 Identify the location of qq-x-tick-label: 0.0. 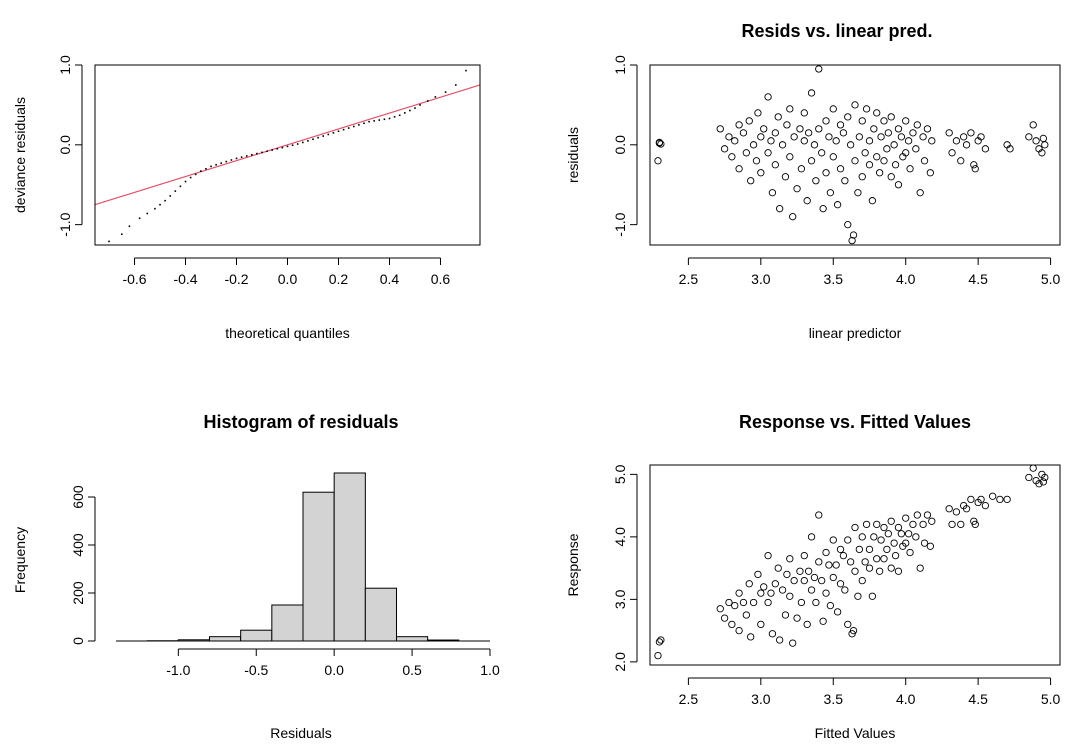
(288, 279).